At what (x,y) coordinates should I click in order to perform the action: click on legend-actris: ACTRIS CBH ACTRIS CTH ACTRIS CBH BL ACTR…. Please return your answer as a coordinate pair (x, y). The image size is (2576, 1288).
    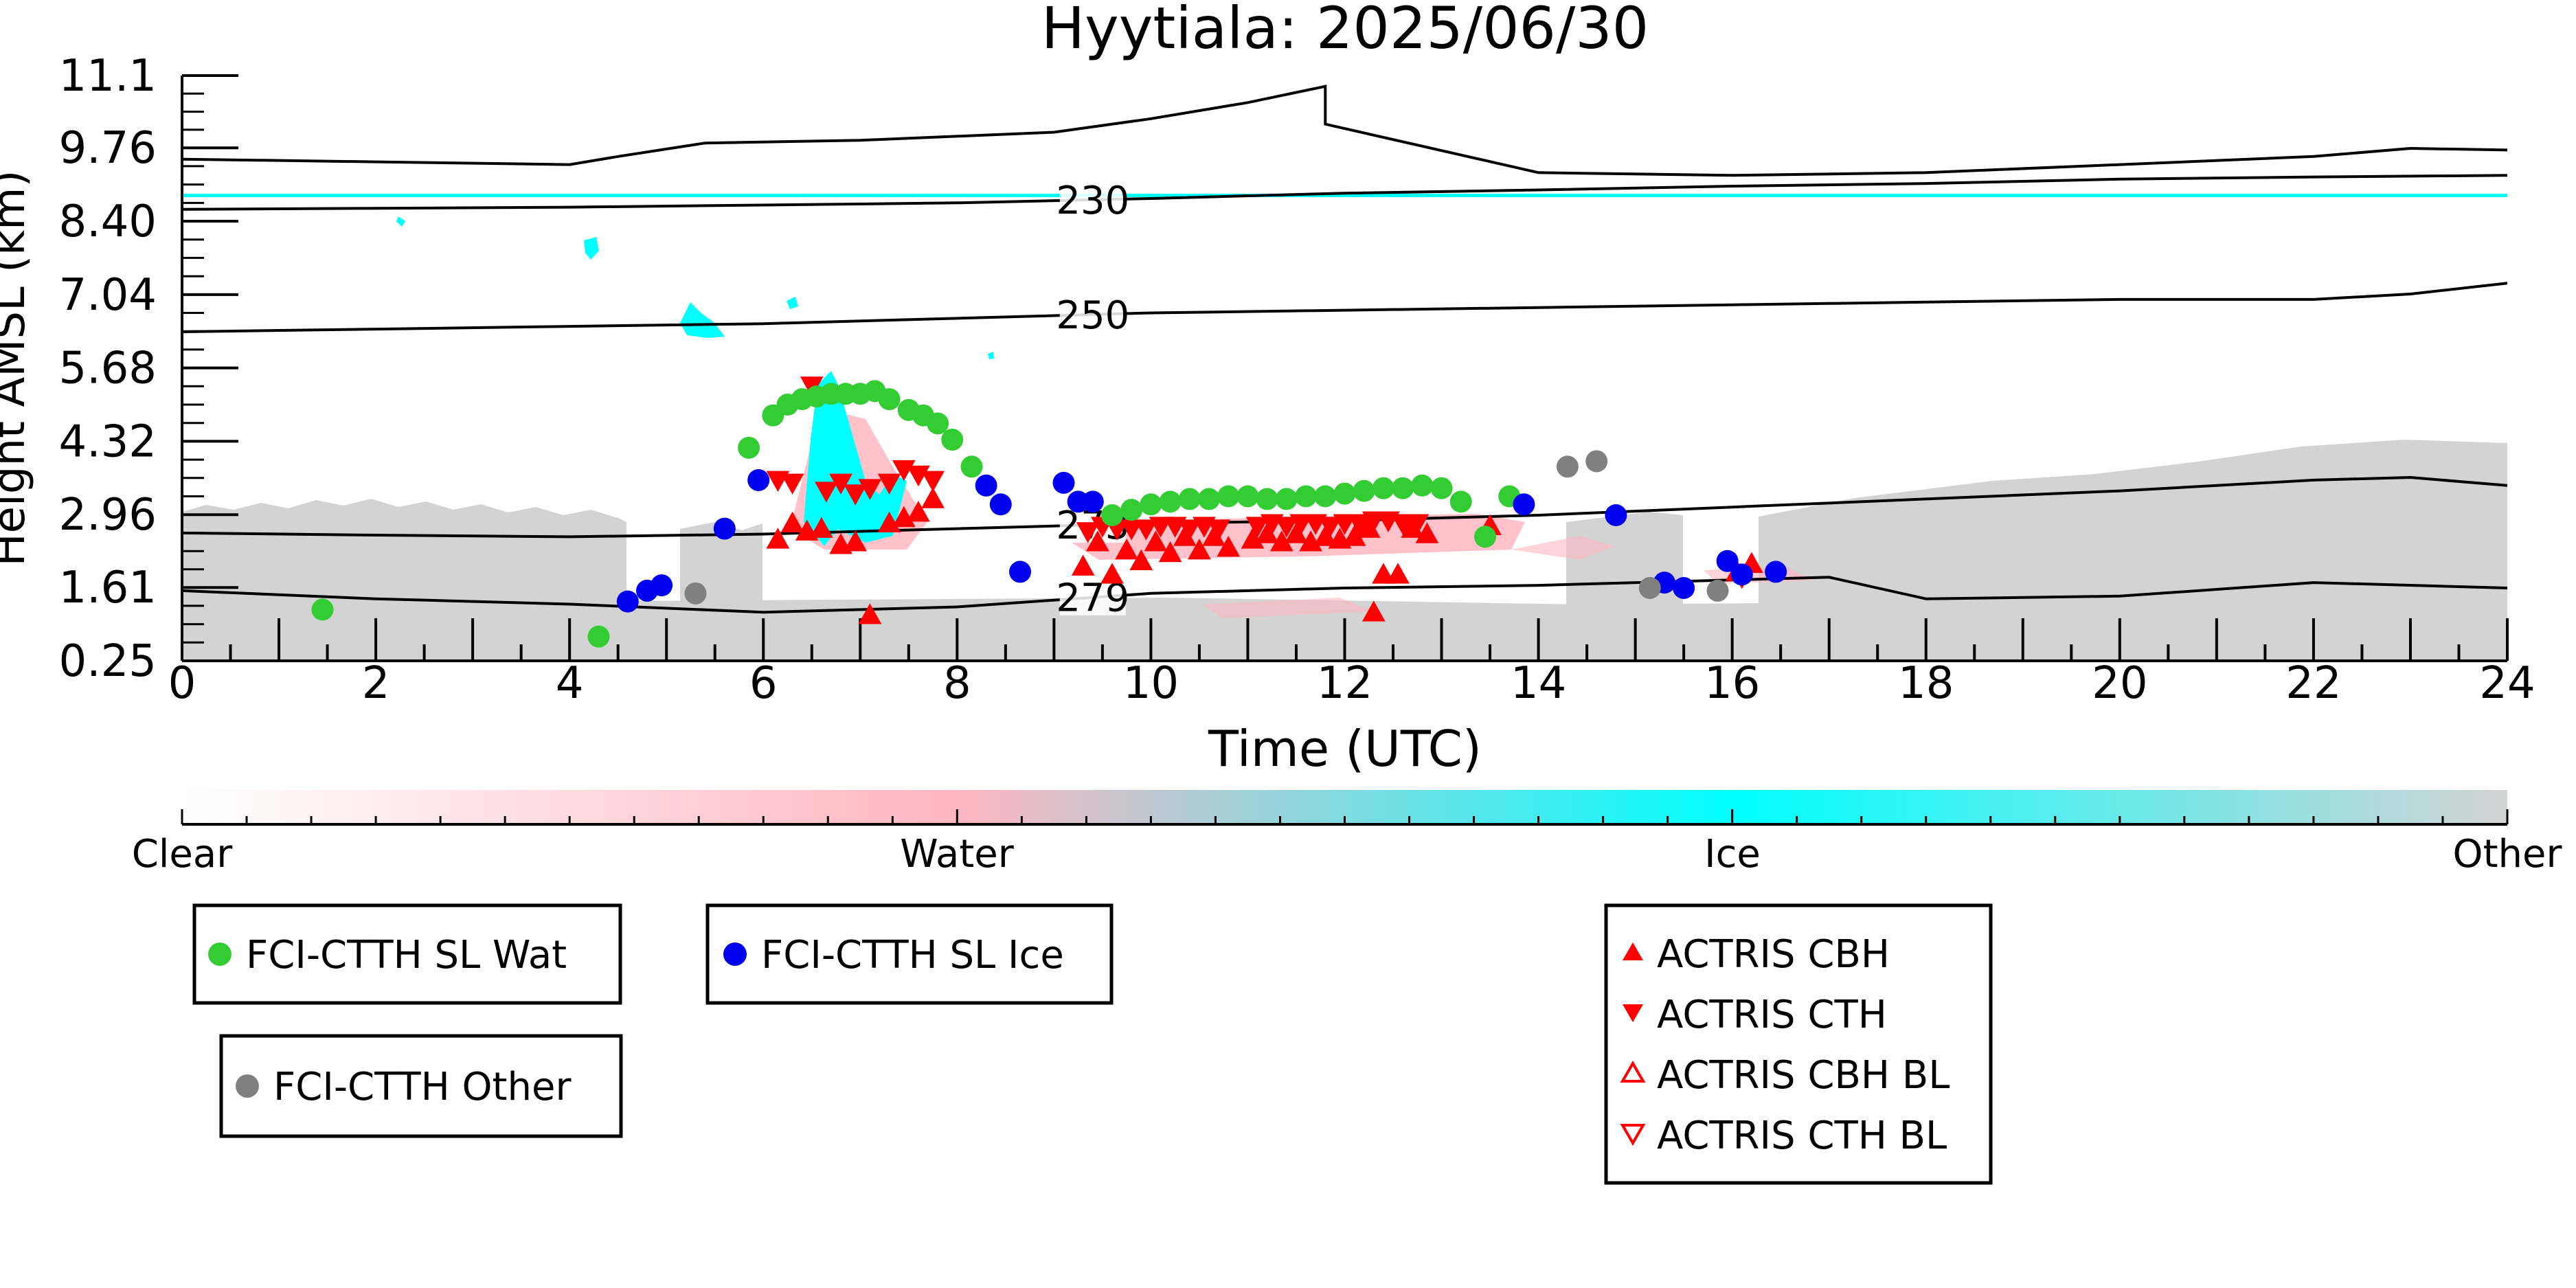
    Looking at the image, I should click on (1798, 1044).